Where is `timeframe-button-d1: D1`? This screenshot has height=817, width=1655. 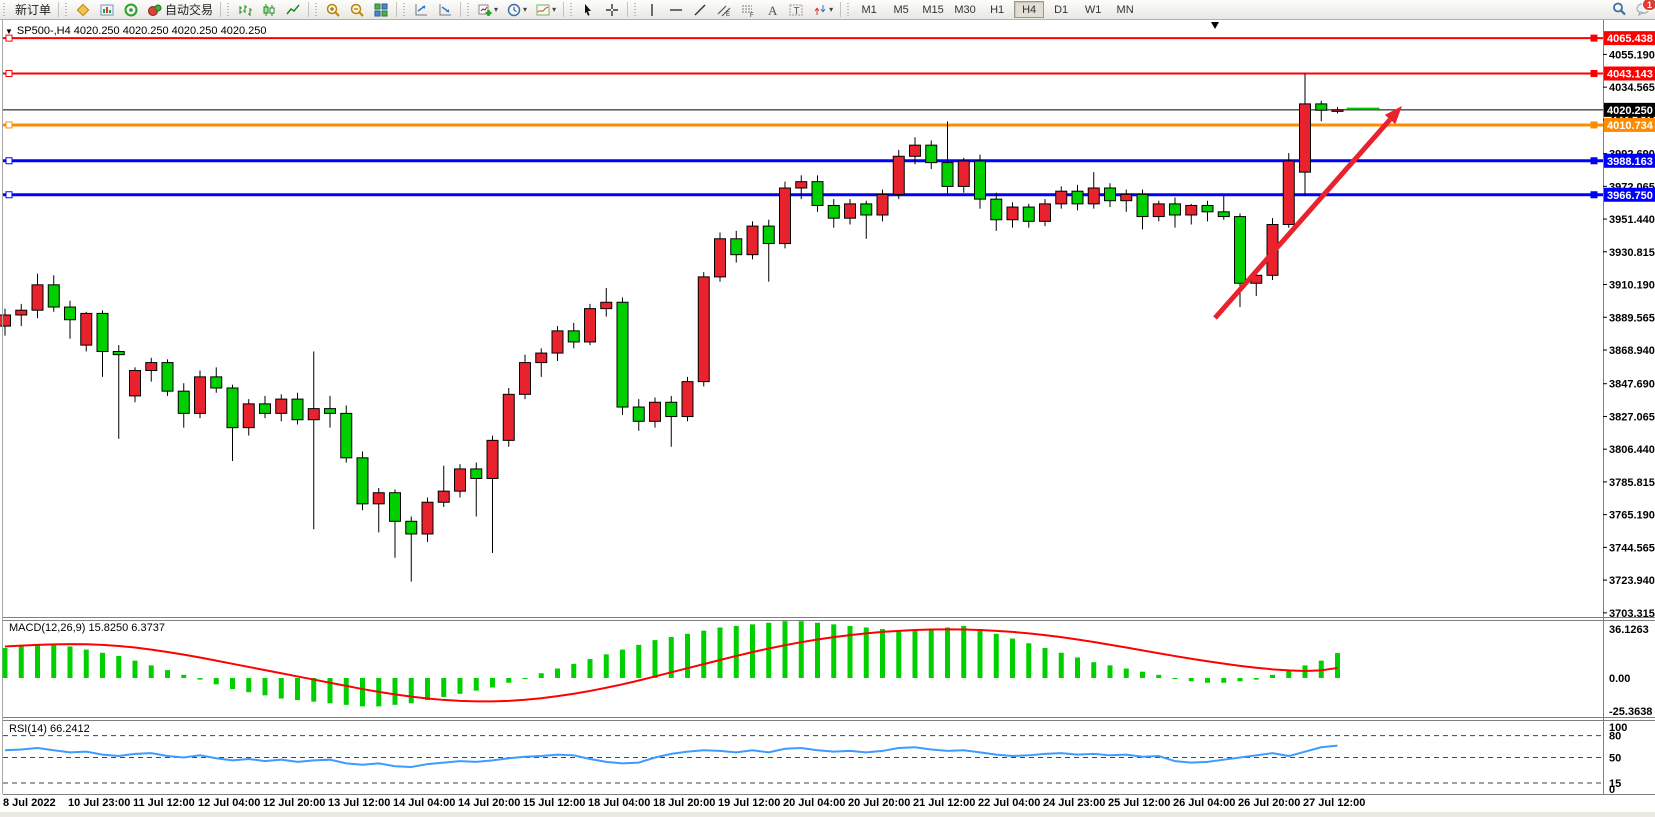 timeframe-button-d1: D1 is located at coordinates (1061, 9).